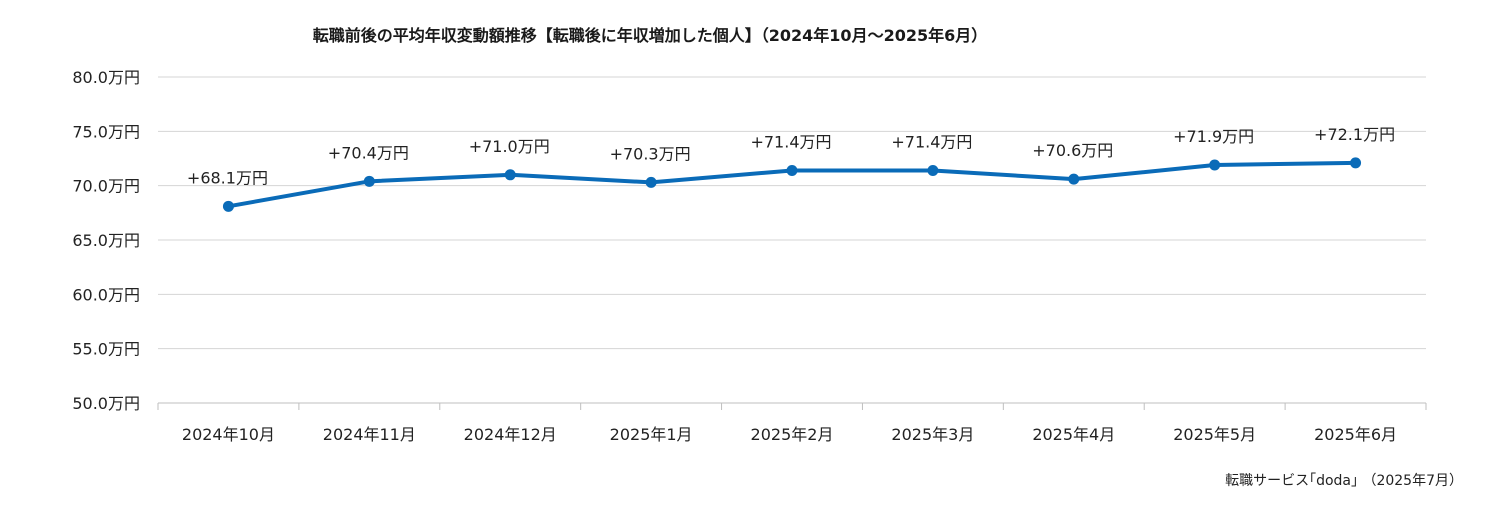  What do you see at coordinates (1073, 434) in the screenshot?
I see `x-tick-label: 2025年4月` at bounding box center [1073, 434].